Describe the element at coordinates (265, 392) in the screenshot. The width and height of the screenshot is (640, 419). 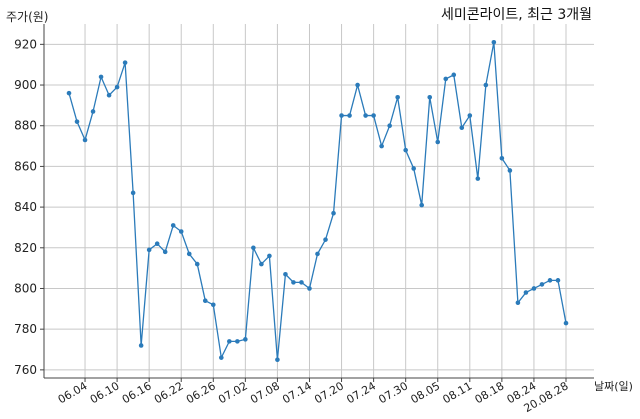
I see `x-tick-label: 07.08` at that location.